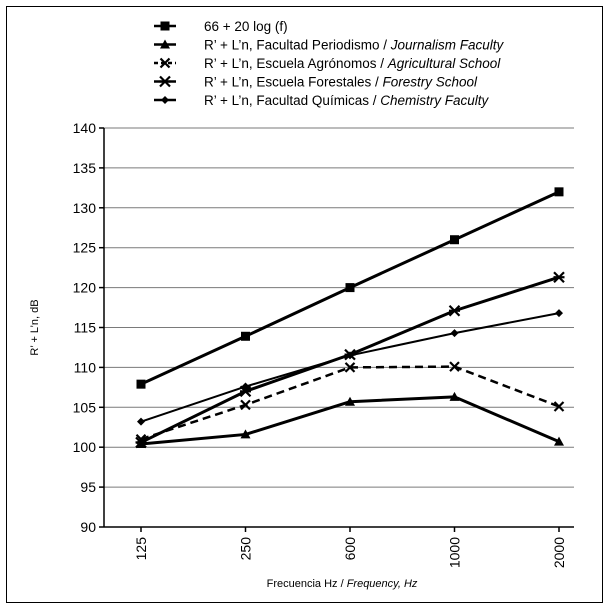  Describe the element at coordinates (444, 63) in the screenshot. I see `legend-label-italic: Agricultural School` at that location.